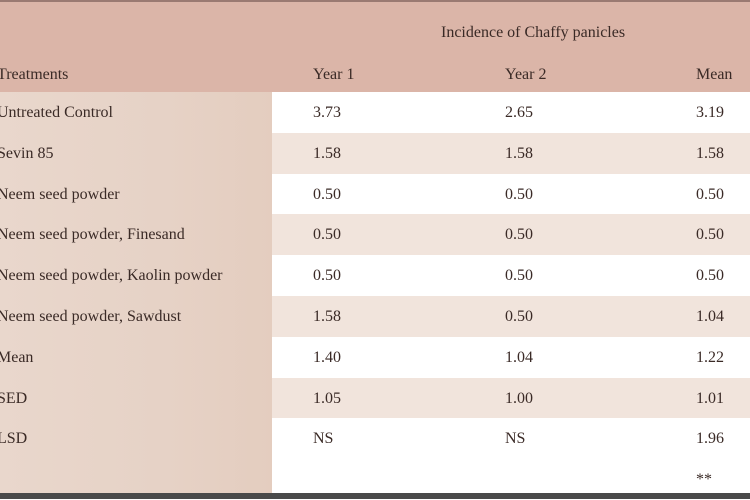  Describe the element at coordinates (533, 32) in the screenshot. I see `group-header-title: Incidence of Chaffy panicles` at that location.